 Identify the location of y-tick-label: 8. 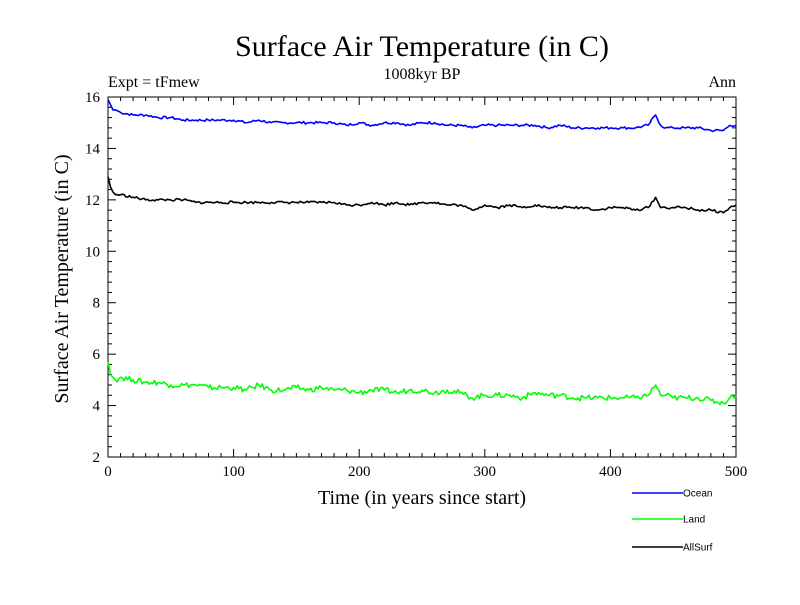
(97, 304).